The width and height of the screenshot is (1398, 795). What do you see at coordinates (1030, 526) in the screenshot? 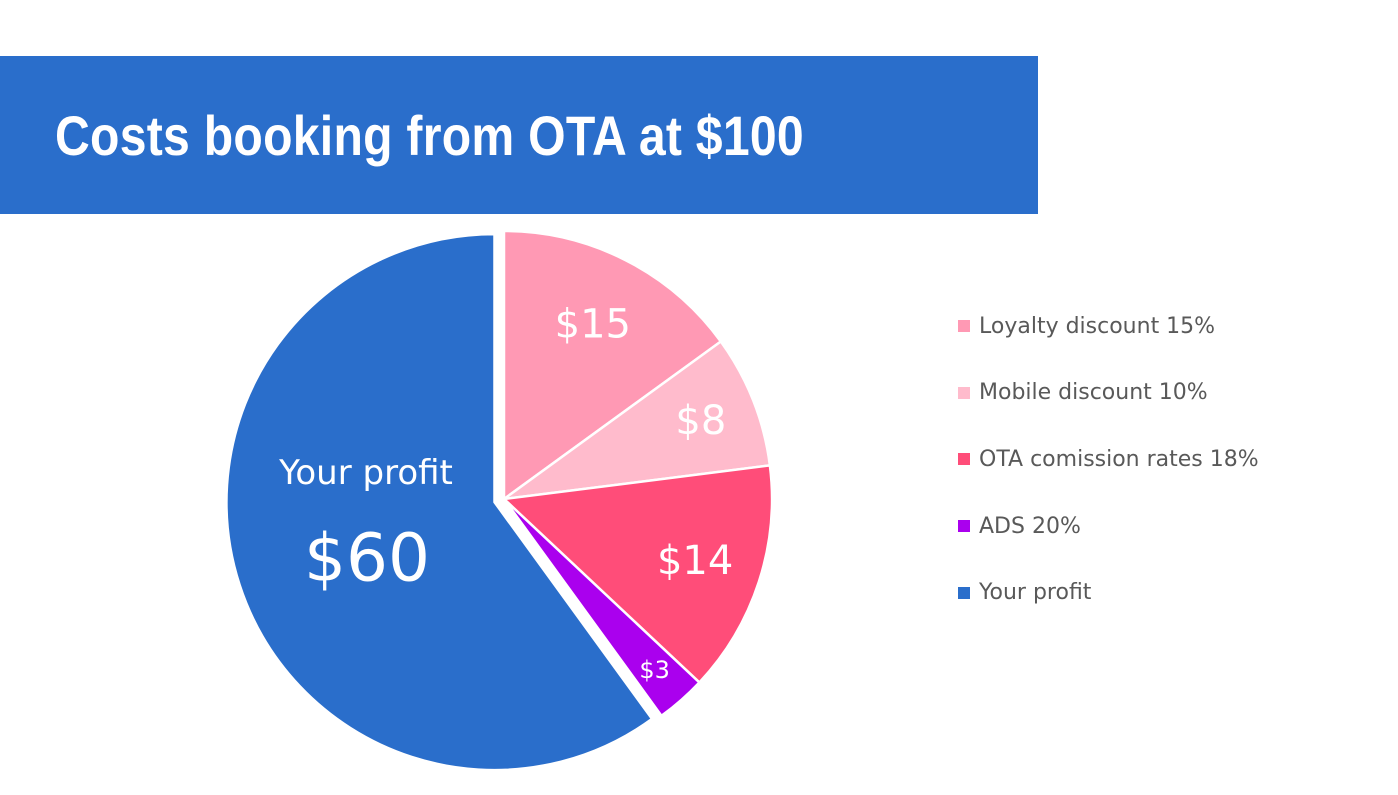
I see `legend-label: ADS 20%` at bounding box center [1030, 526].